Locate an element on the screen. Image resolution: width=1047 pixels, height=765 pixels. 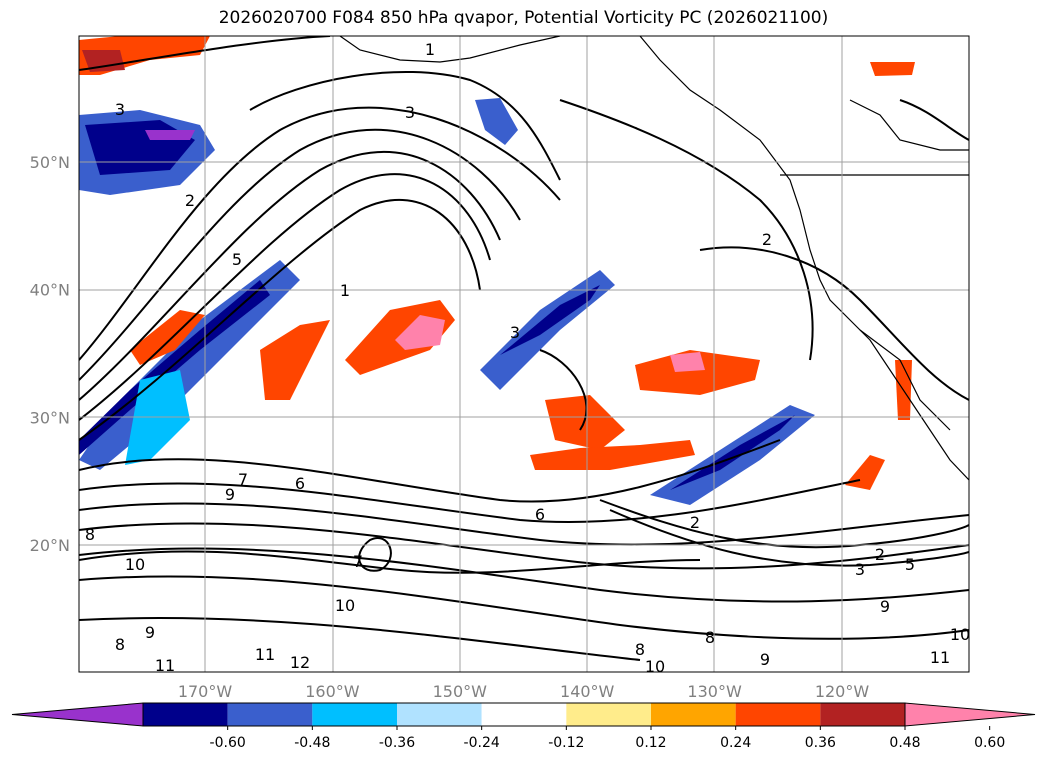
colorbar-tick-label: -0.24 is located at coordinates (482, 743).